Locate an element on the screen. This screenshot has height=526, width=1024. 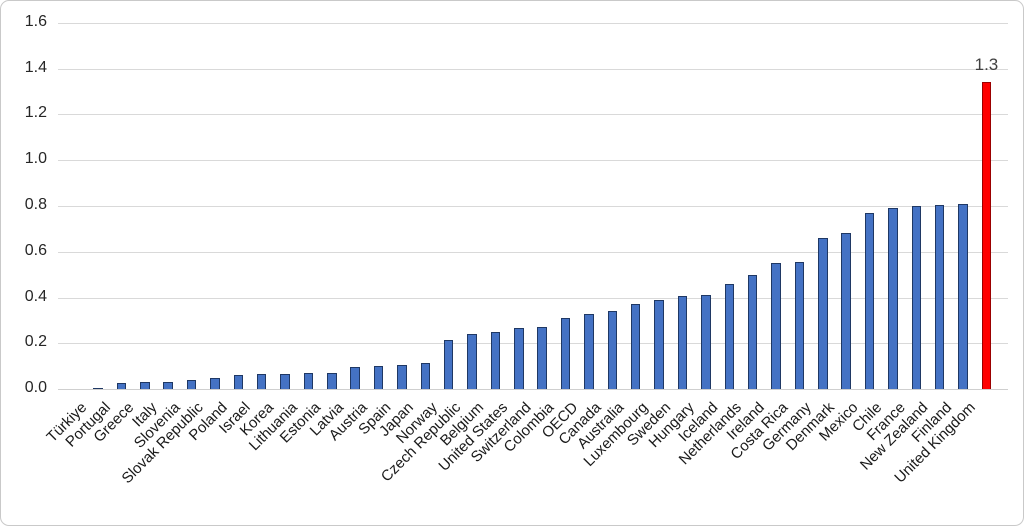
bar-united-kingdom is located at coordinates (986, 235).